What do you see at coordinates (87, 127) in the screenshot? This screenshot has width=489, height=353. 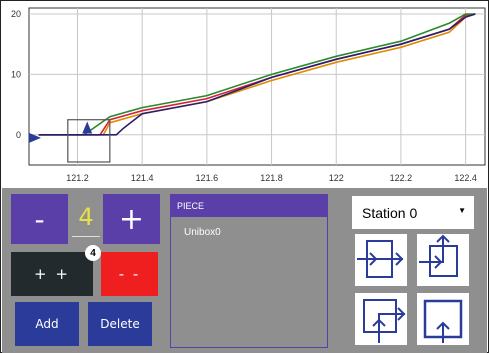 I see `position-marker-icon` at bounding box center [87, 127].